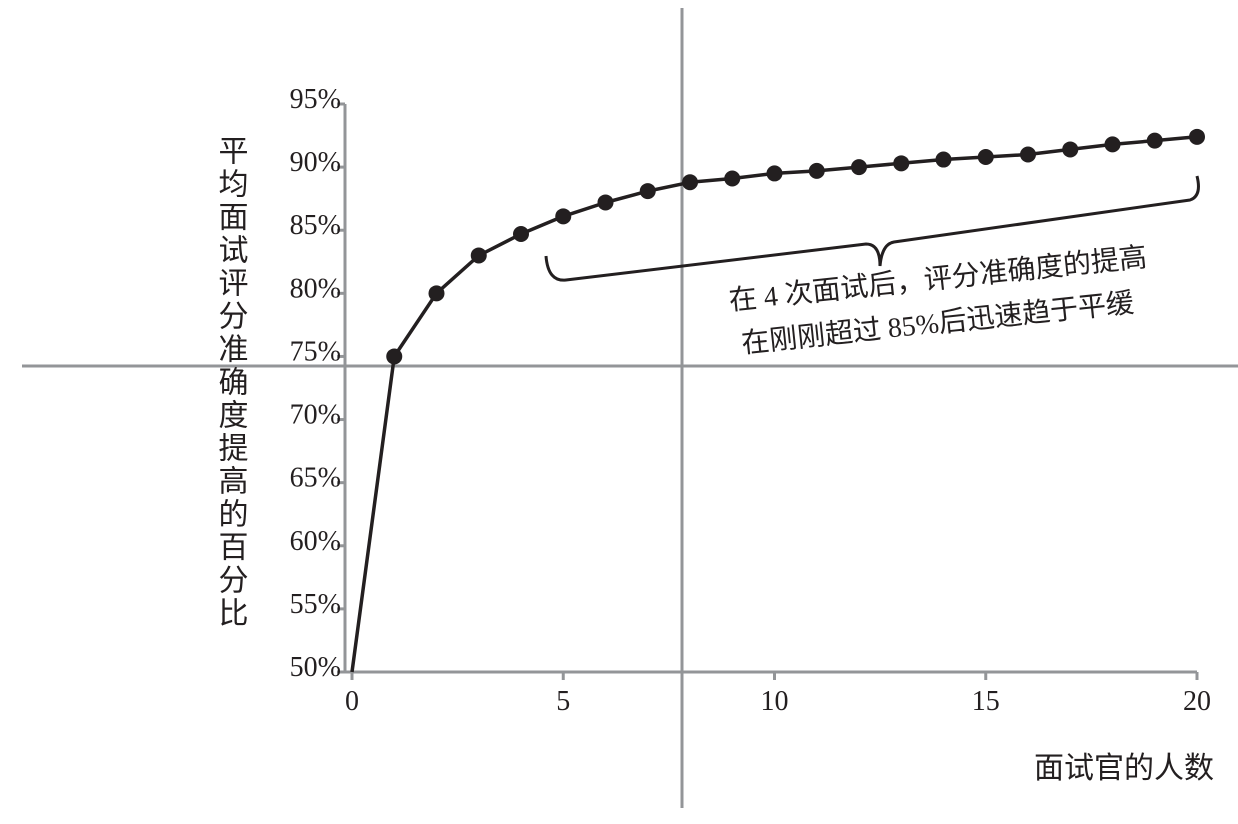  What do you see at coordinates (315, 541) in the screenshot?
I see `y-tick-label: 60%` at bounding box center [315, 541].